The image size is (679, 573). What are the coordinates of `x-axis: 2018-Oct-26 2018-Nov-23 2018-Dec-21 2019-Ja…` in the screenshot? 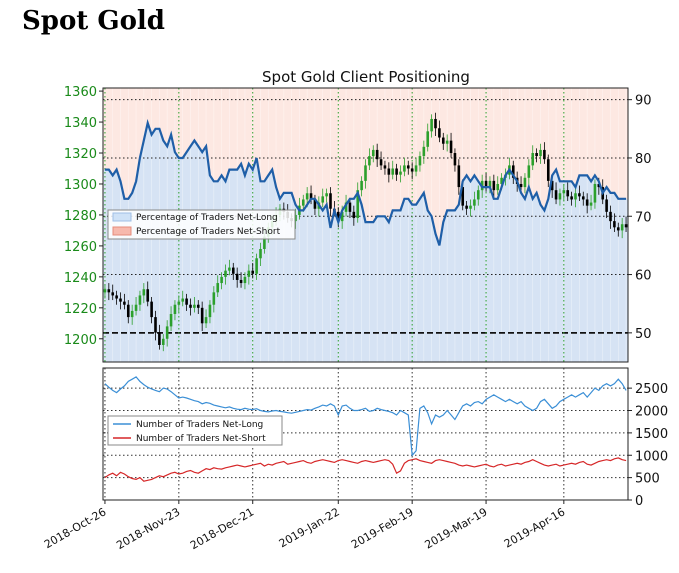 It's located at (304, 526).